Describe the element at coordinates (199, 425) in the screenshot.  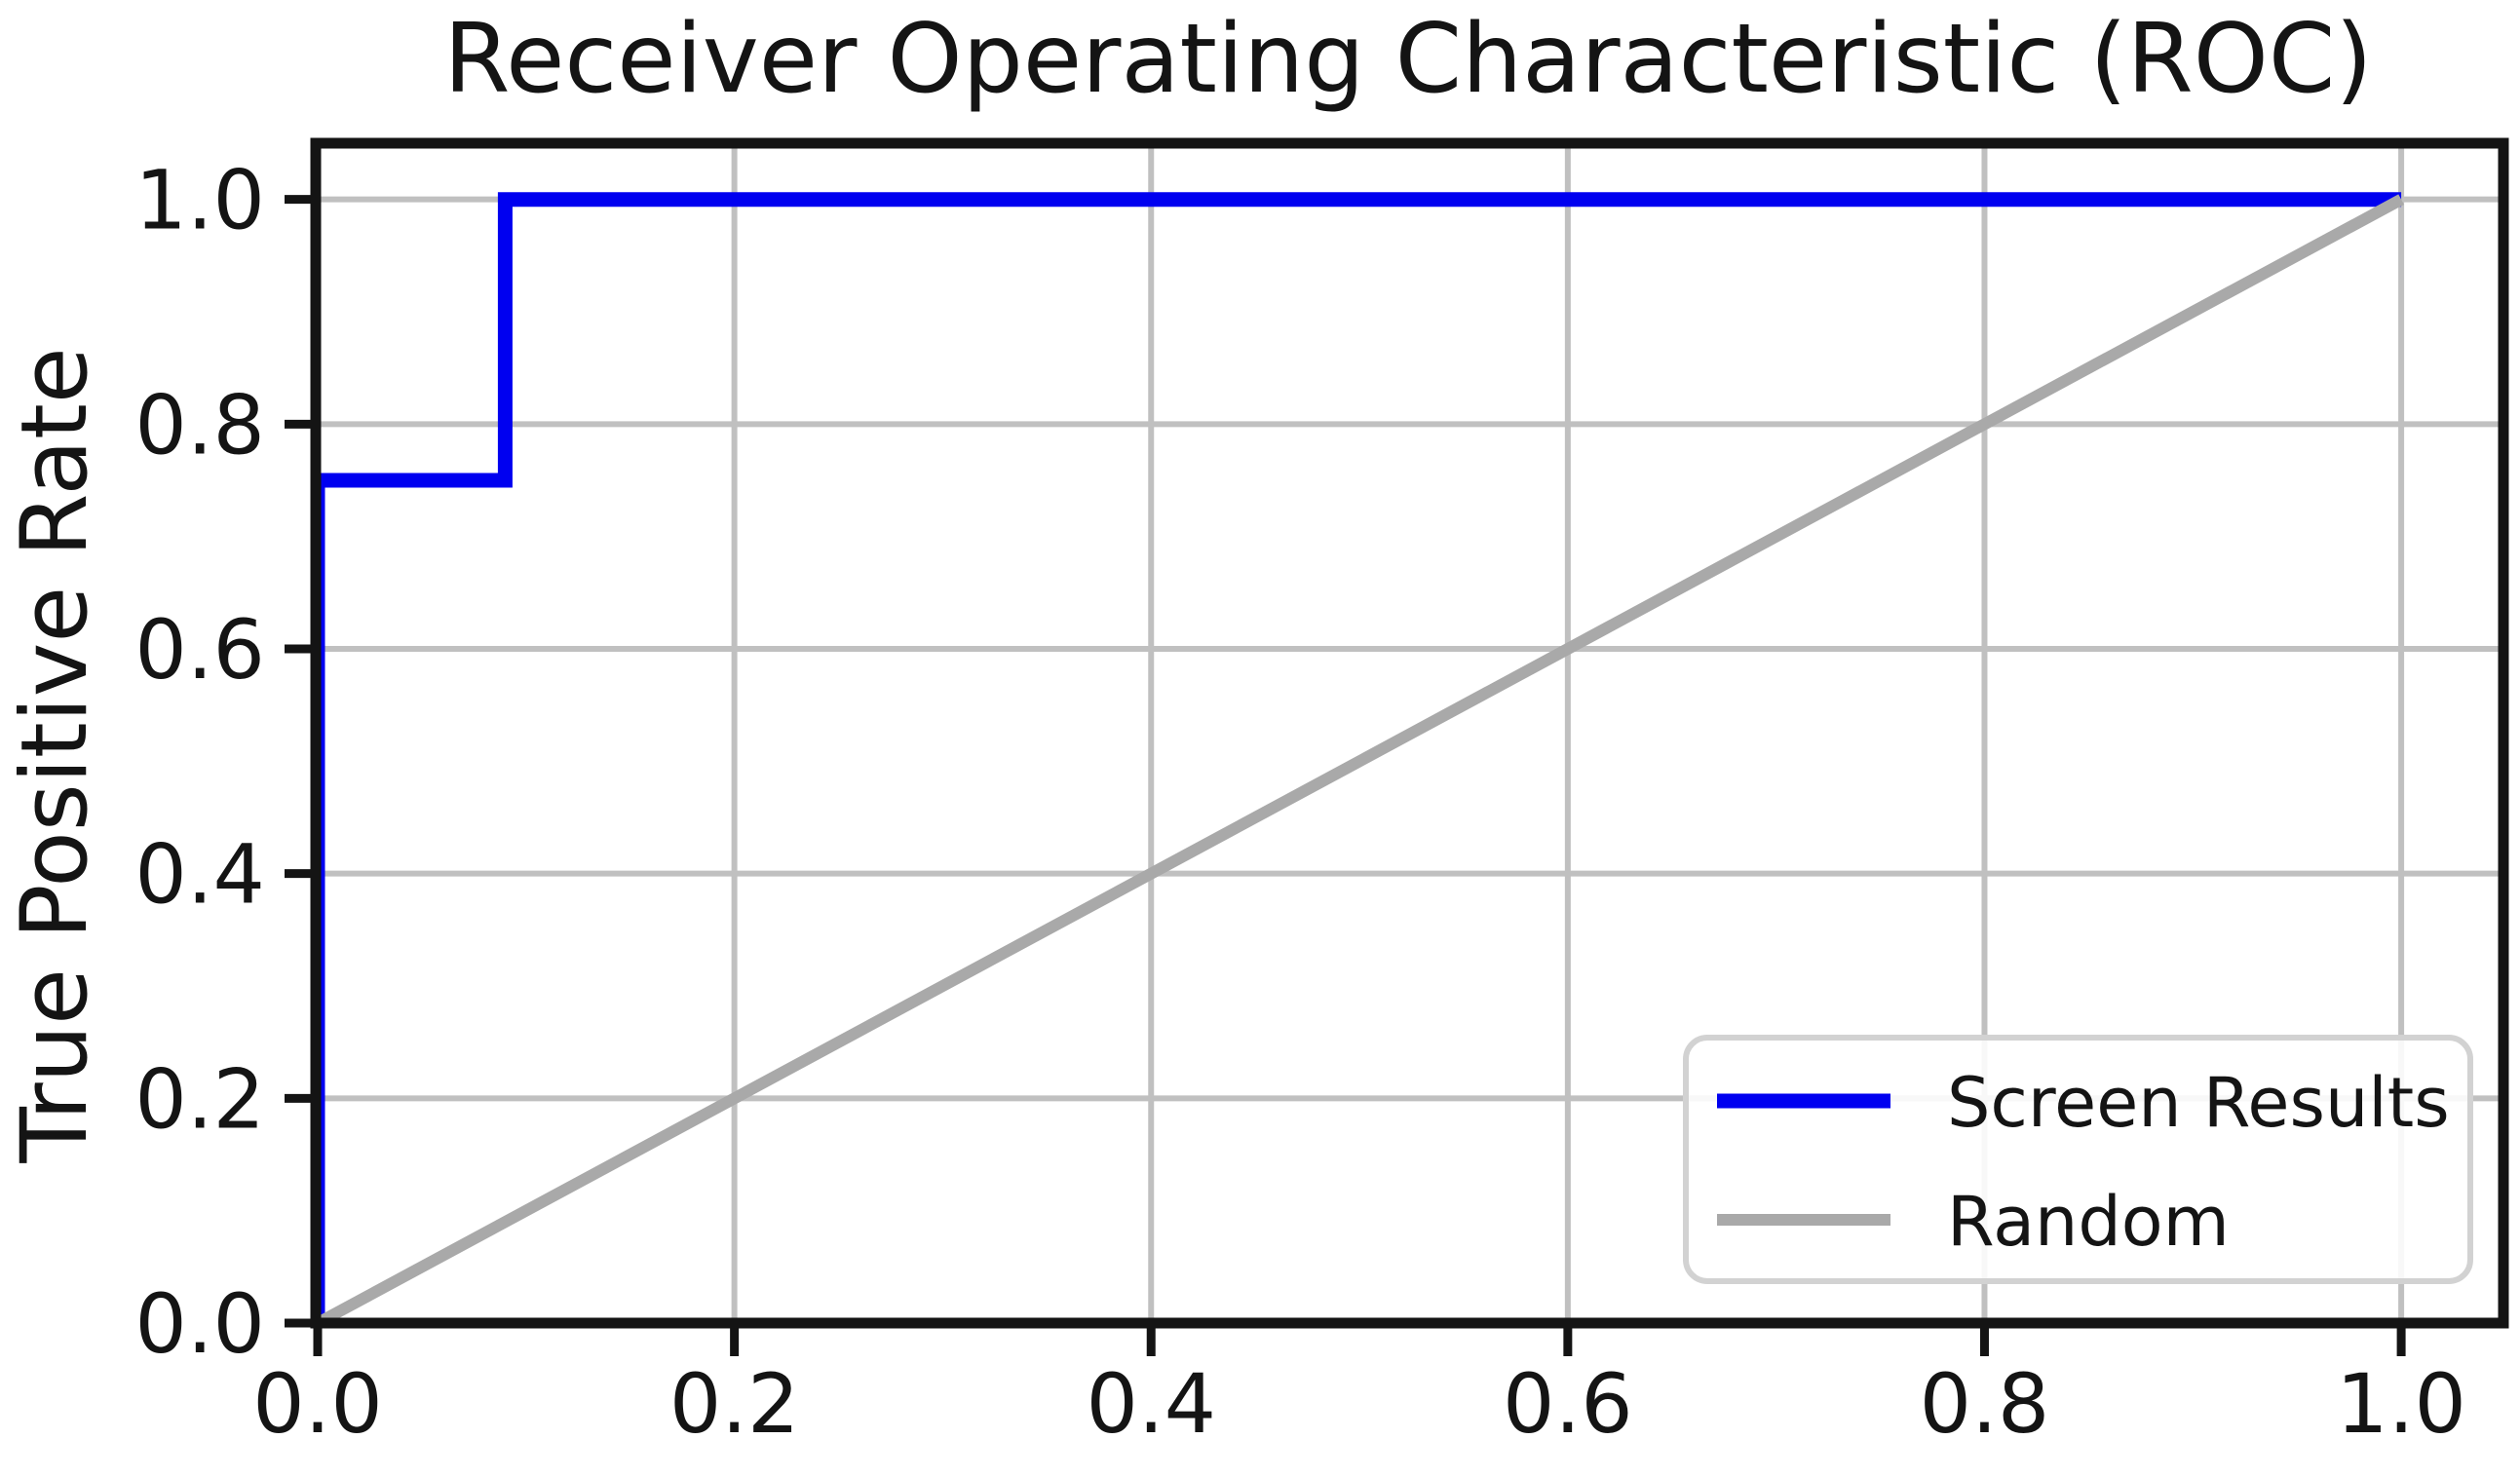
I see `y-tick-label: 0.8` at that location.